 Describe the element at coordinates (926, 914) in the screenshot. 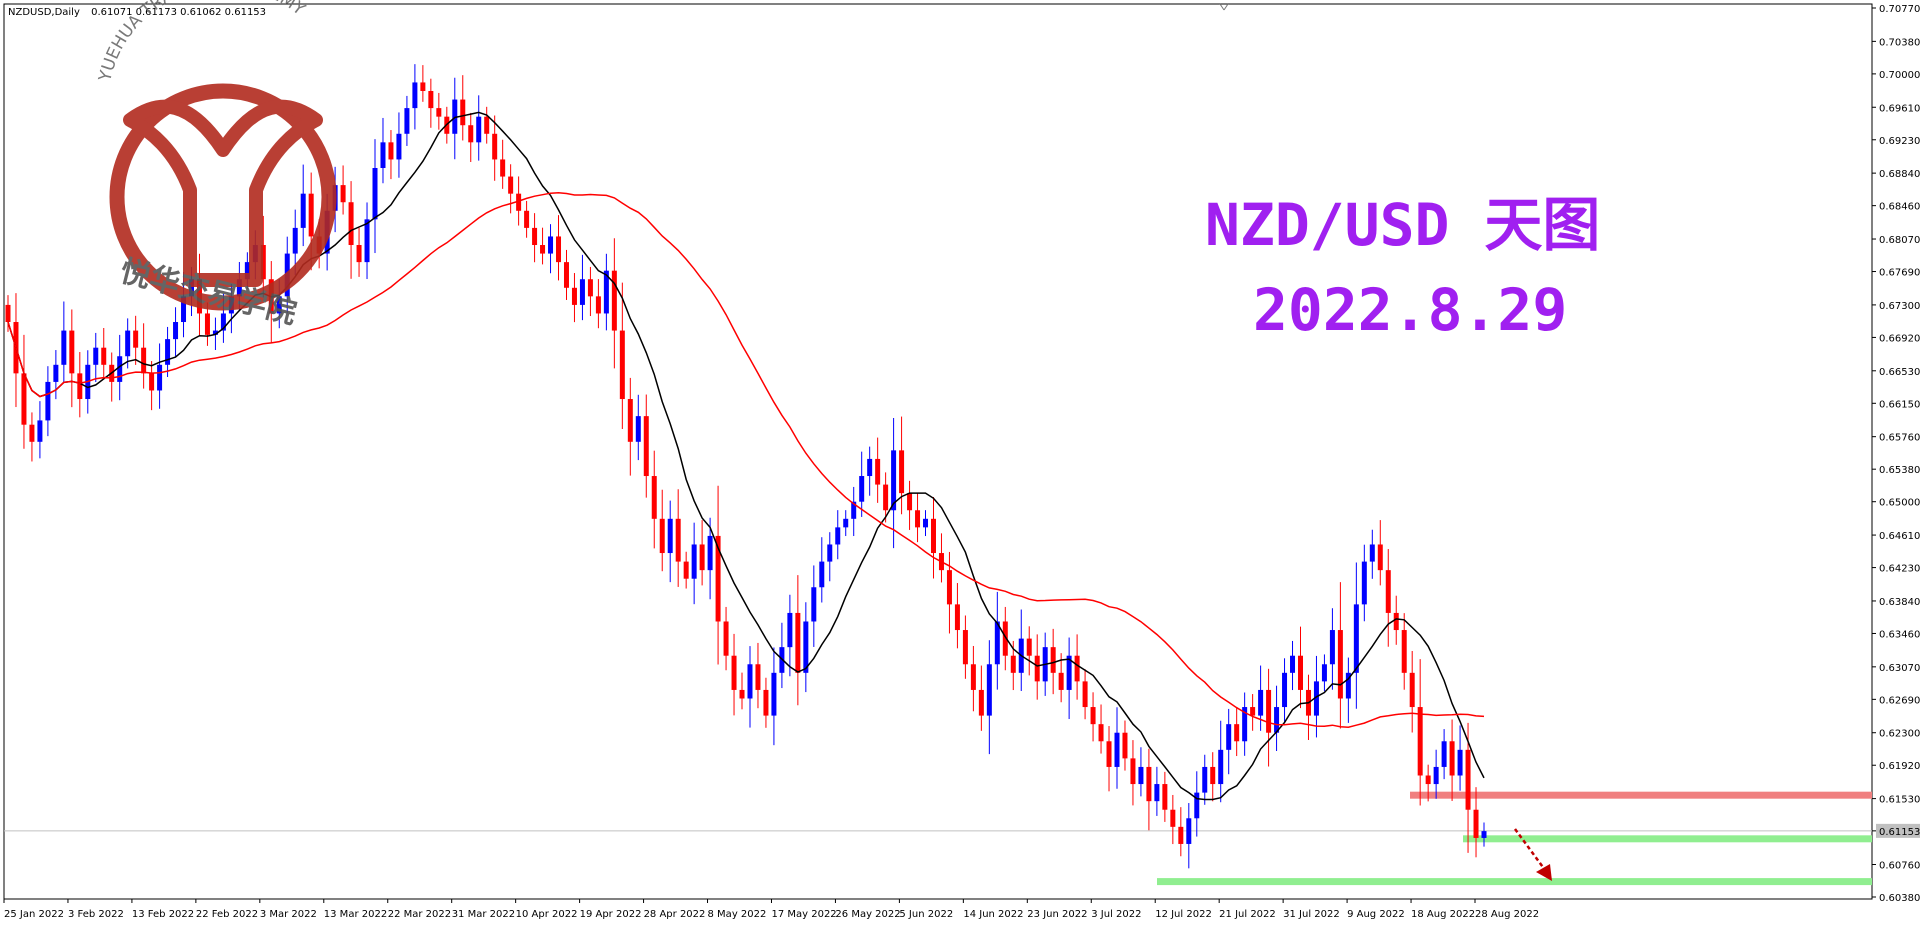

I see `x-tick-label: 5 Jun 2022` at that location.